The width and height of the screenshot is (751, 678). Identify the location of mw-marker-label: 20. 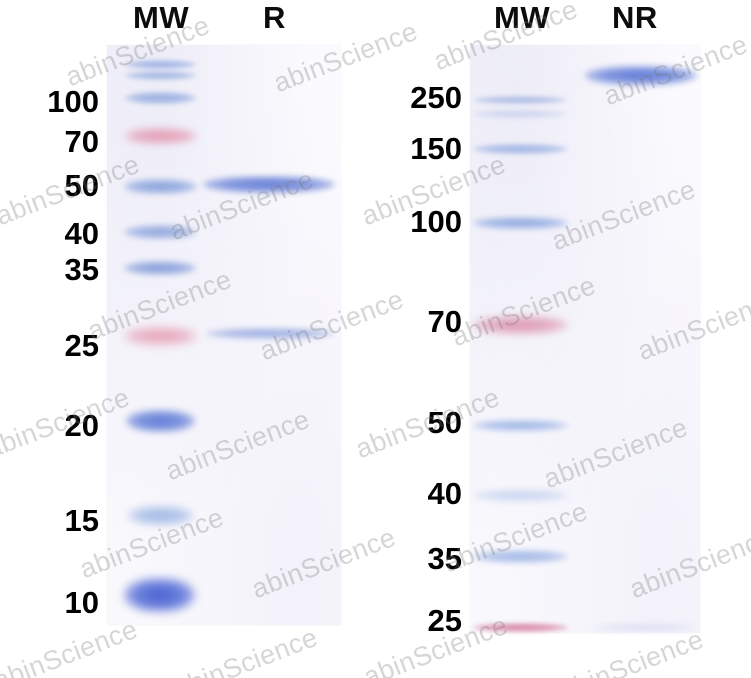
(81, 425).